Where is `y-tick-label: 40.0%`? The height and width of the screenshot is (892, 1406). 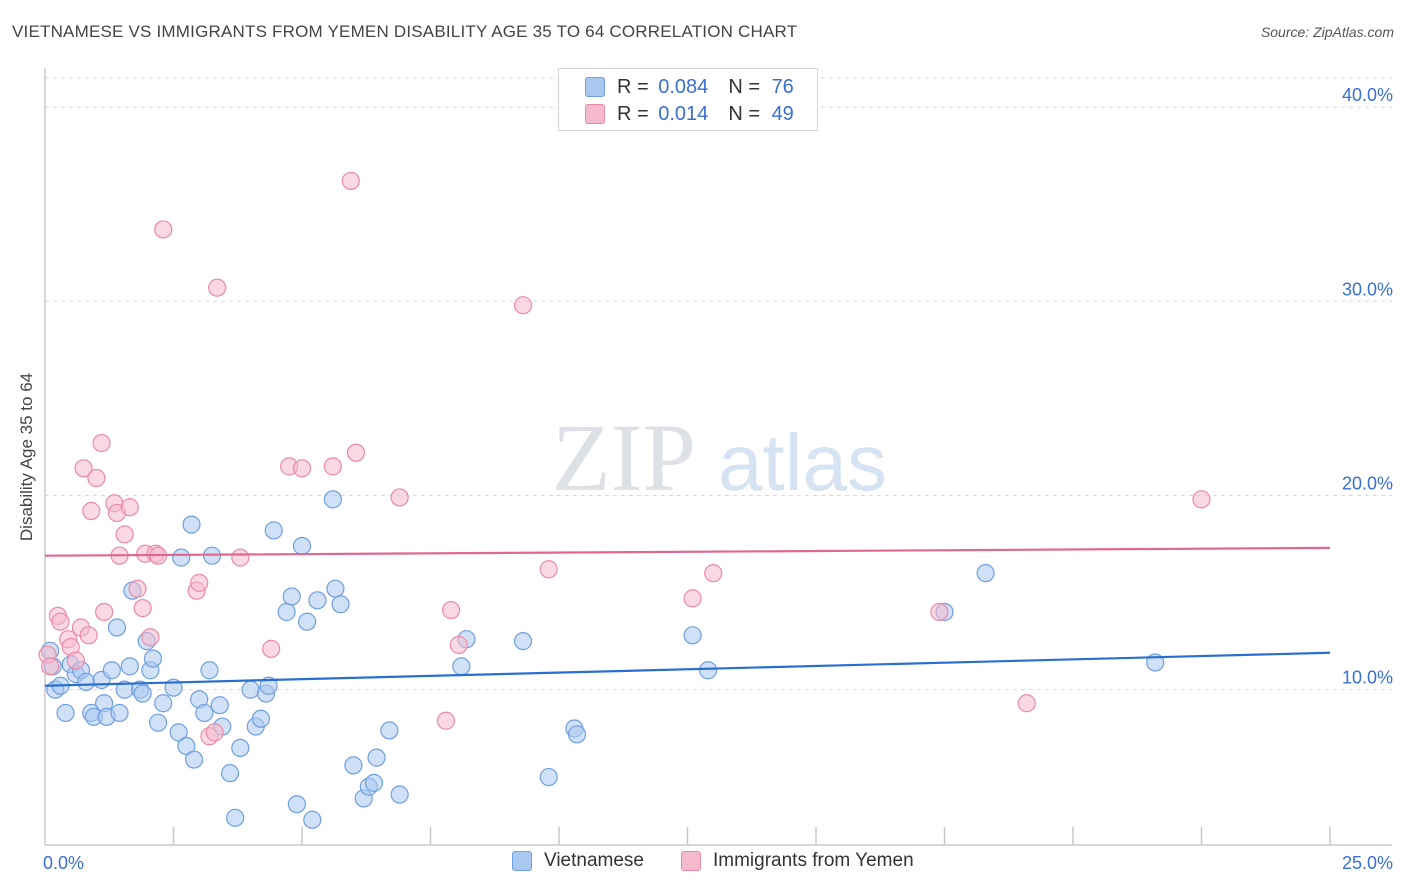
y-tick-label: 40.0% is located at coordinates (1367, 95).